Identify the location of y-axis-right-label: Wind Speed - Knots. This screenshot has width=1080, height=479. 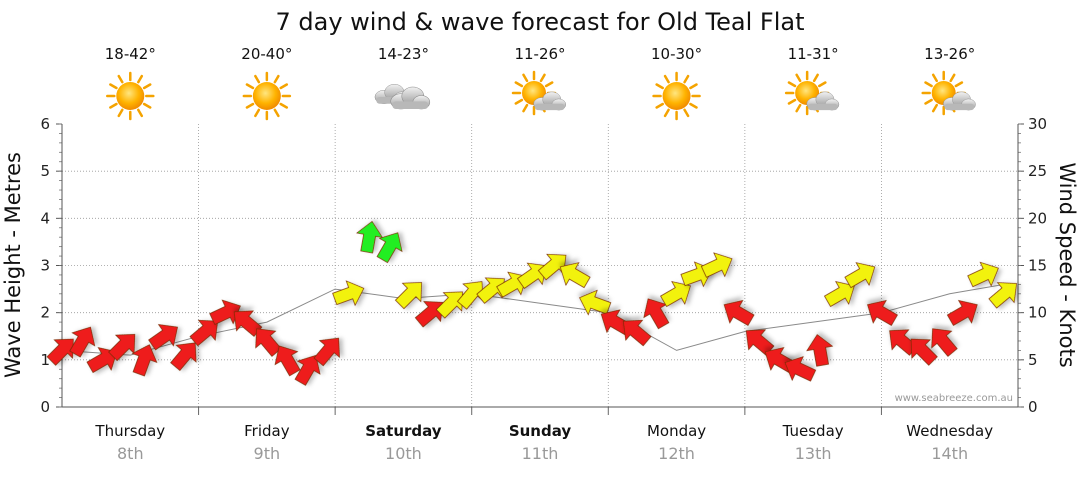
(1067, 264).